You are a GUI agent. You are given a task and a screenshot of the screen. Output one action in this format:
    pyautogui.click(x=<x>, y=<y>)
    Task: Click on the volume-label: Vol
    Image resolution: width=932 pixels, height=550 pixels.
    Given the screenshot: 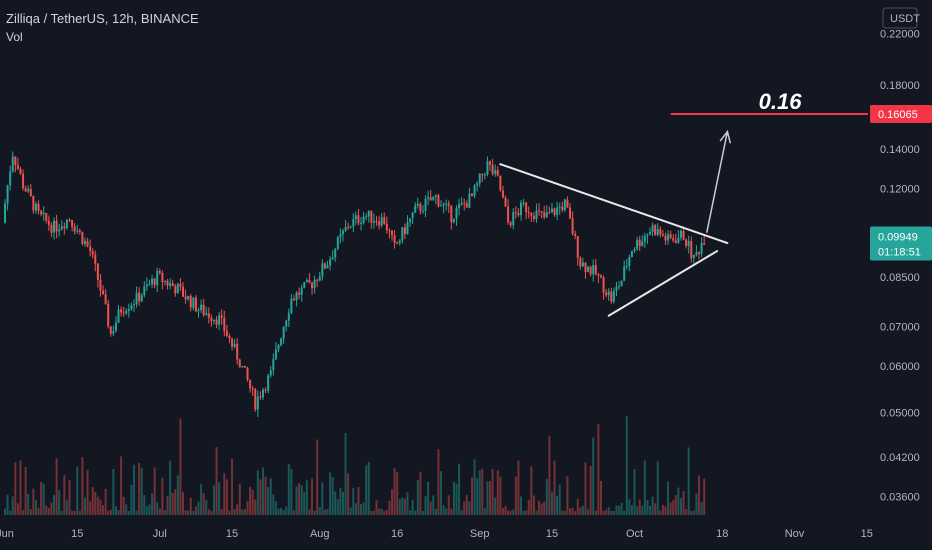 What is the action you would take?
    pyautogui.click(x=14, y=37)
    